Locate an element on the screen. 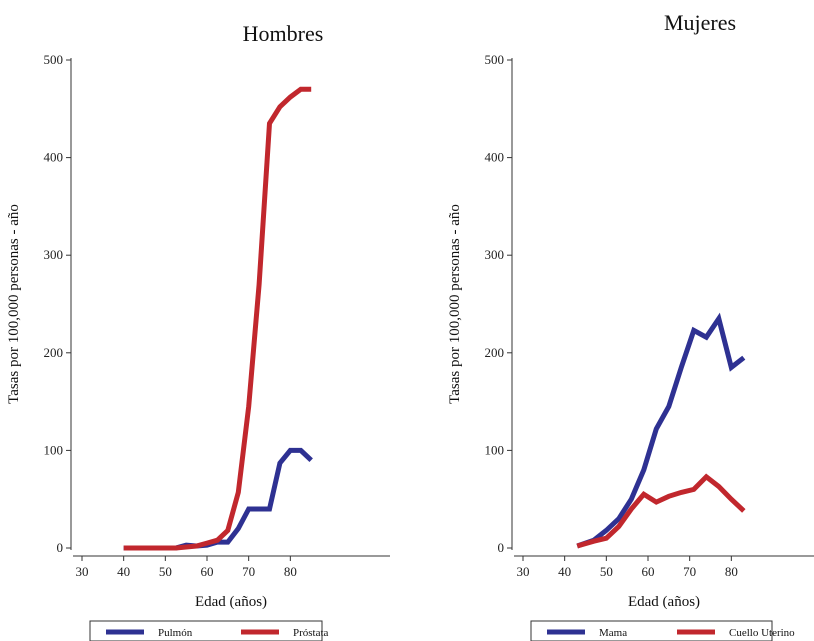 The height and width of the screenshot is (641, 814). legend-label: Mama is located at coordinates (613, 633).